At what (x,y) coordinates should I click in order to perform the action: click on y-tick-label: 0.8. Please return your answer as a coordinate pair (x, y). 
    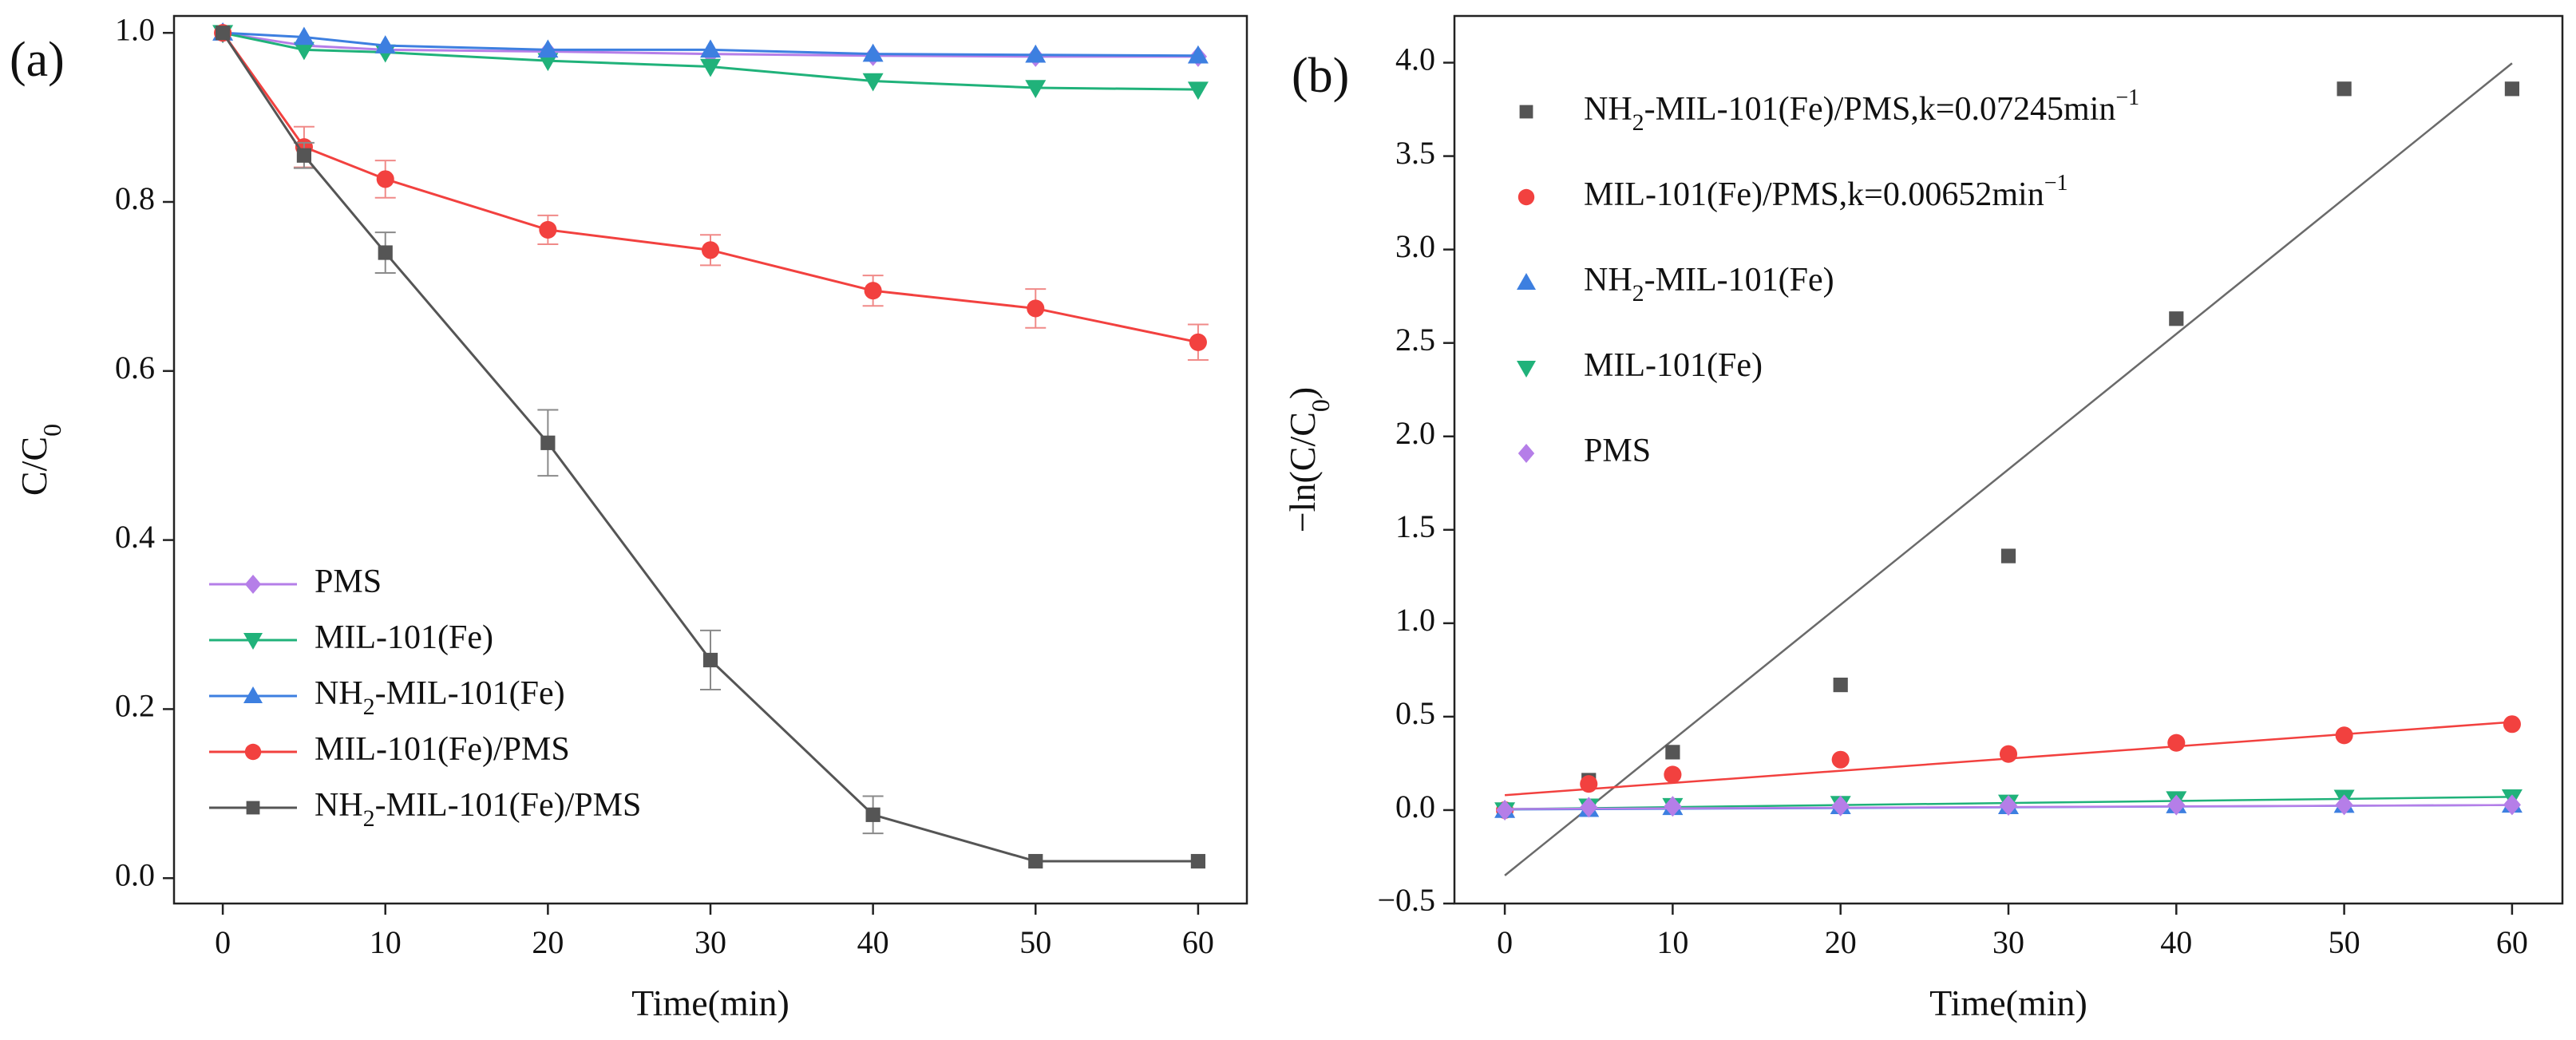
    Looking at the image, I should click on (135, 198).